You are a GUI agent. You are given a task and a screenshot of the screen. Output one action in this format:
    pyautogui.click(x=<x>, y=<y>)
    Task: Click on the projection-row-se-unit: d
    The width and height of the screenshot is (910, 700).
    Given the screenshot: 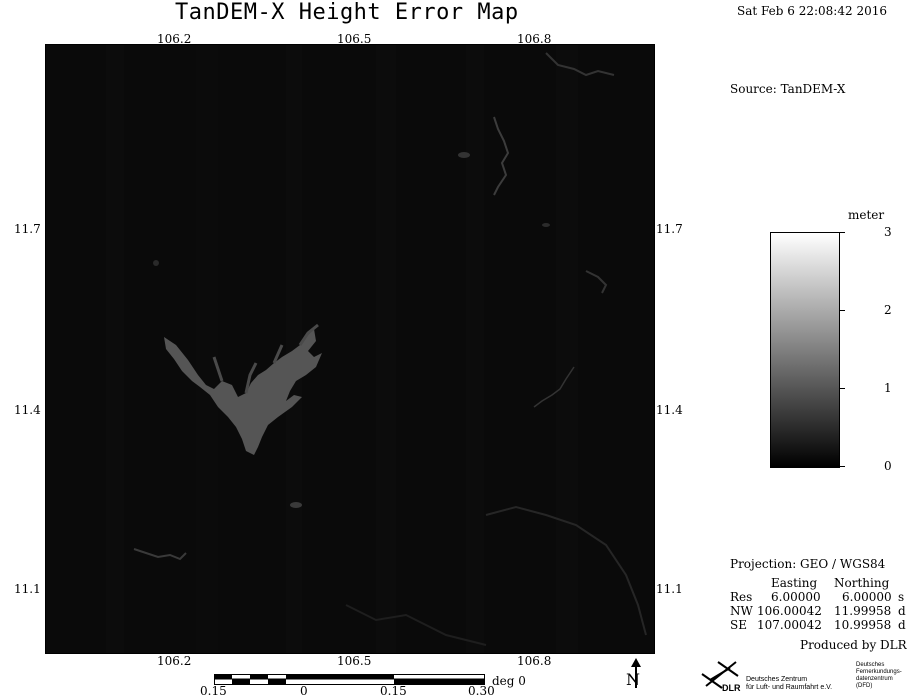 What is the action you would take?
    pyautogui.click(x=902, y=625)
    